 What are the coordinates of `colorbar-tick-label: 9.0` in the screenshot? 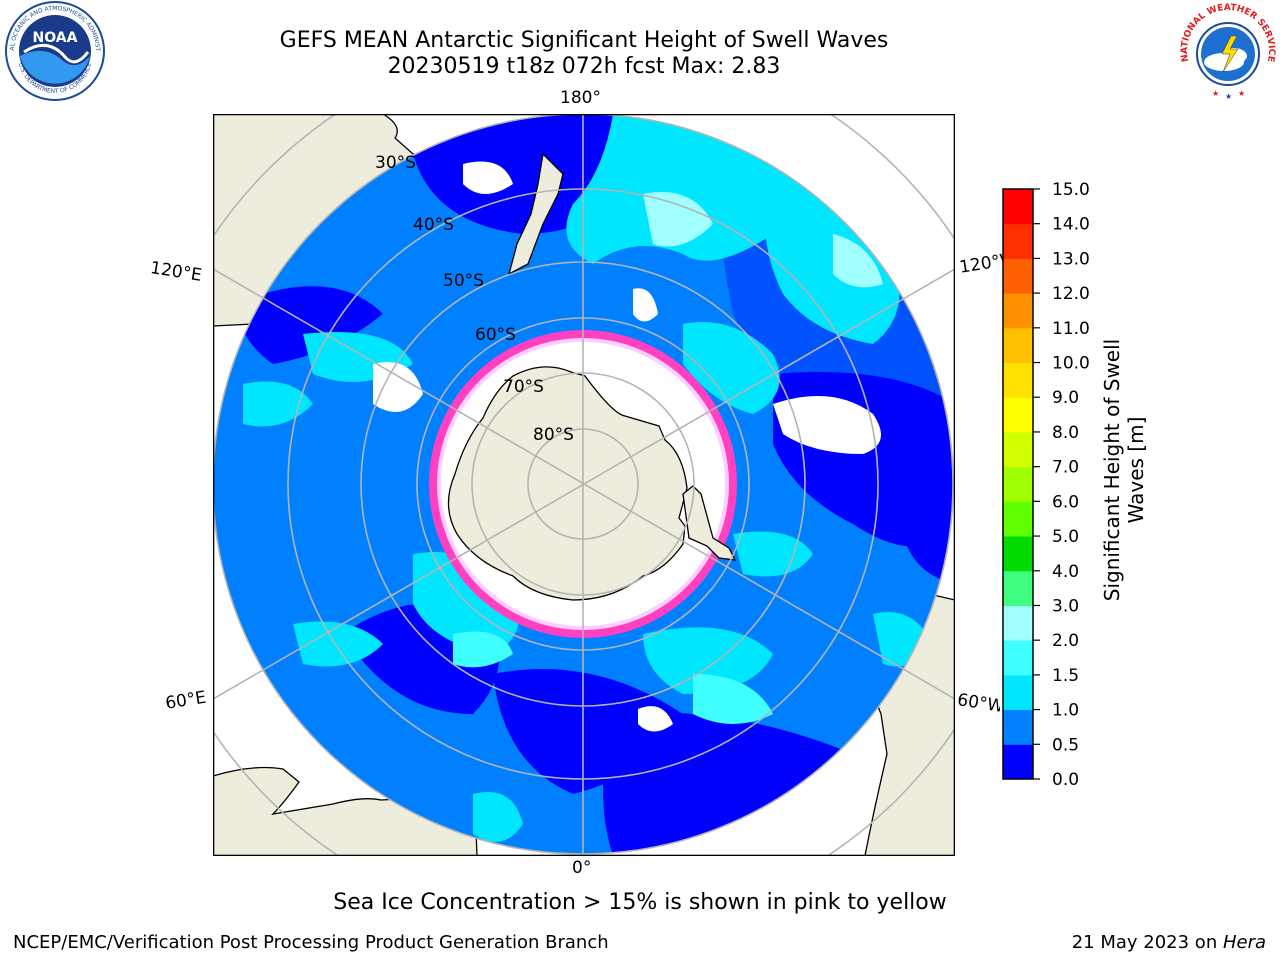 It's located at (1065, 398).